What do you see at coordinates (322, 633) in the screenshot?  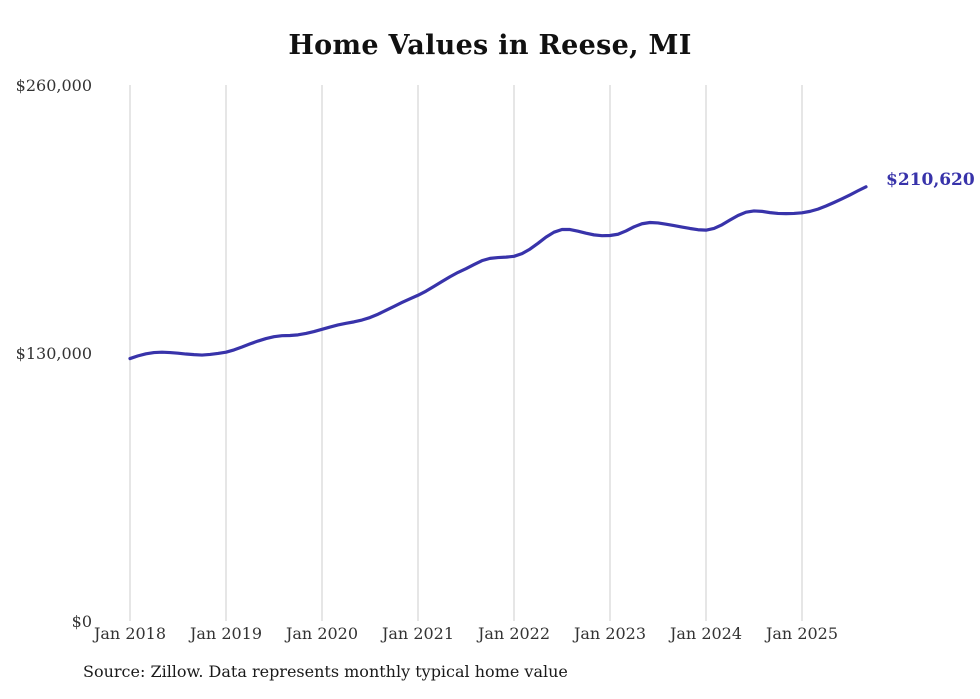 I see `x-axis-tick-jan-2020: Jan 2020` at bounding box center [322, 633].